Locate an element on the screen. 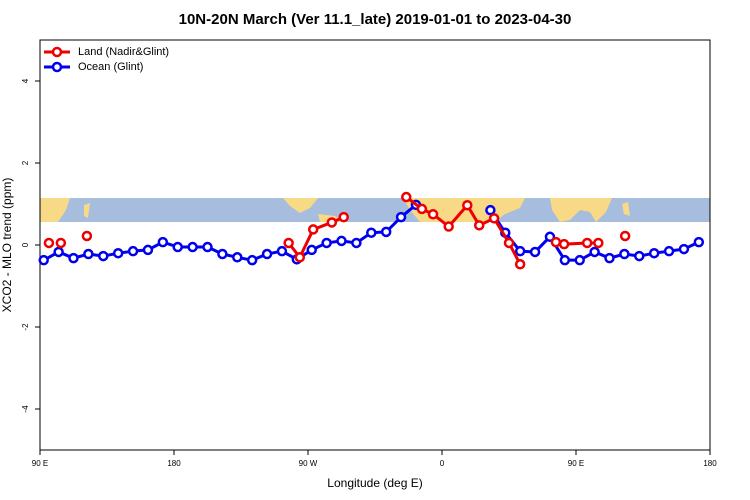  legend: Land (Nadir&Glint) Ocean (Glint) is located at coordinates (106, 59).